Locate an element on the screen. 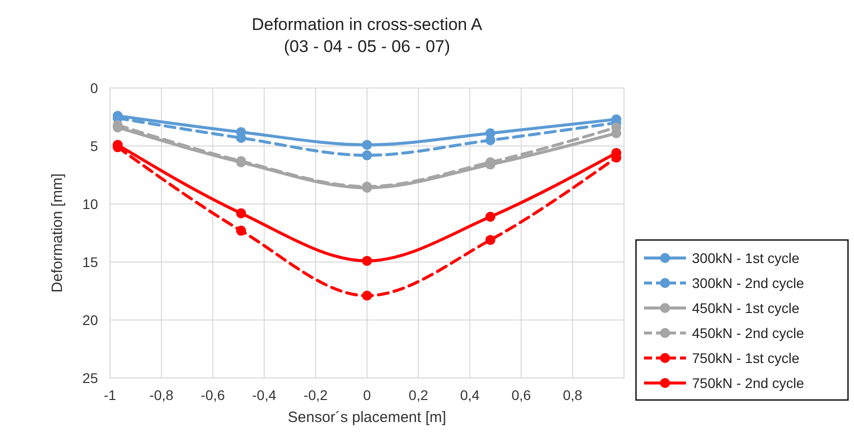 This screenshot has width=854, height=448. y-tick-label: 15 is located at coordinates (90, 262).